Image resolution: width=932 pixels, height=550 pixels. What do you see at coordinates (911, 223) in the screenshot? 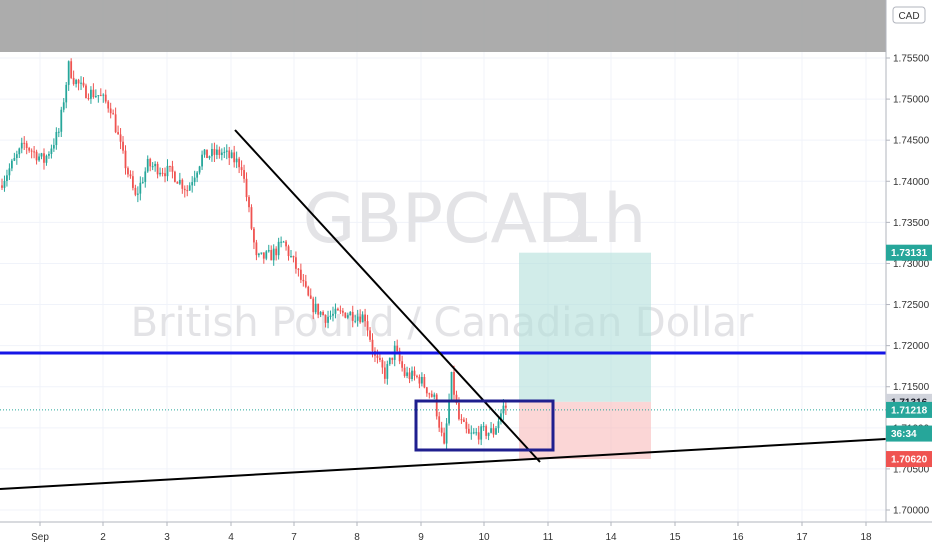
I see `y-tick-label: 1.73500` at bounding box center [911, 223].